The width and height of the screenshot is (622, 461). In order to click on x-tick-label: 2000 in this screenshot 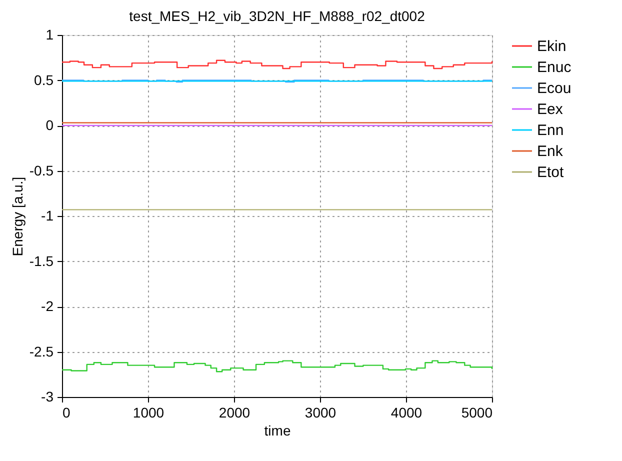, I will do `click(234, 412)`.